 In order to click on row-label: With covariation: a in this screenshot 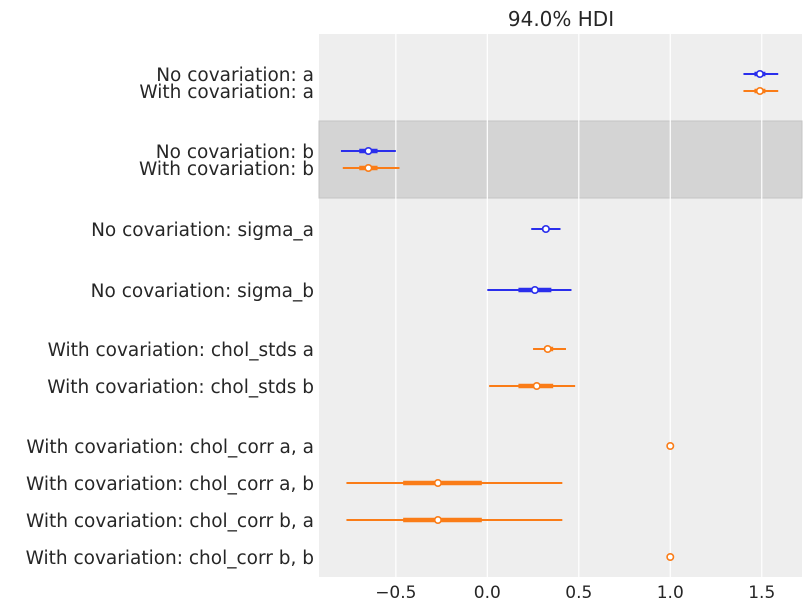, I will do `click(226, 92)`.